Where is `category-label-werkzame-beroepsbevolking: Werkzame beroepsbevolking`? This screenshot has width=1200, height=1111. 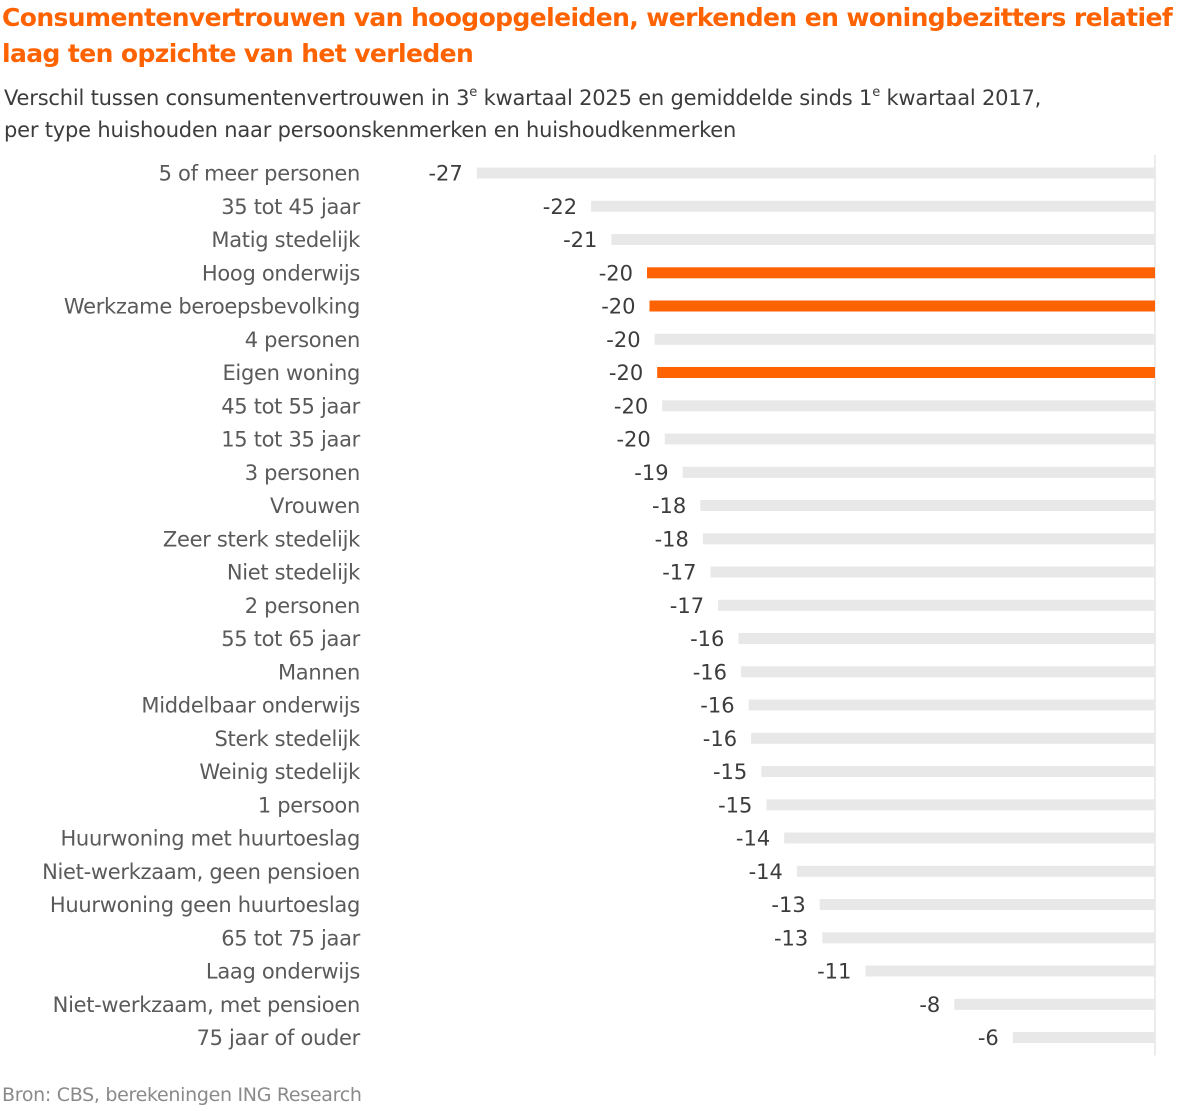 category-label-werkzame-beroepsbevolking: Werkzame beroepsbevolking is located at coordinates (212, 307).